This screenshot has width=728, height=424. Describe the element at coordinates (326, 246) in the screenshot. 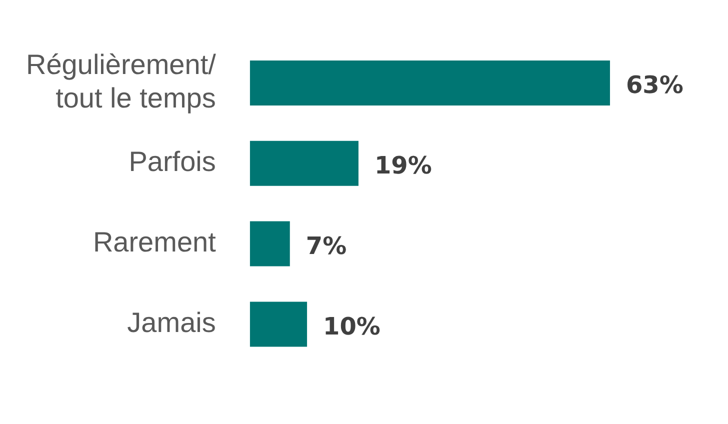

I see `data-label: 7%` at that location.